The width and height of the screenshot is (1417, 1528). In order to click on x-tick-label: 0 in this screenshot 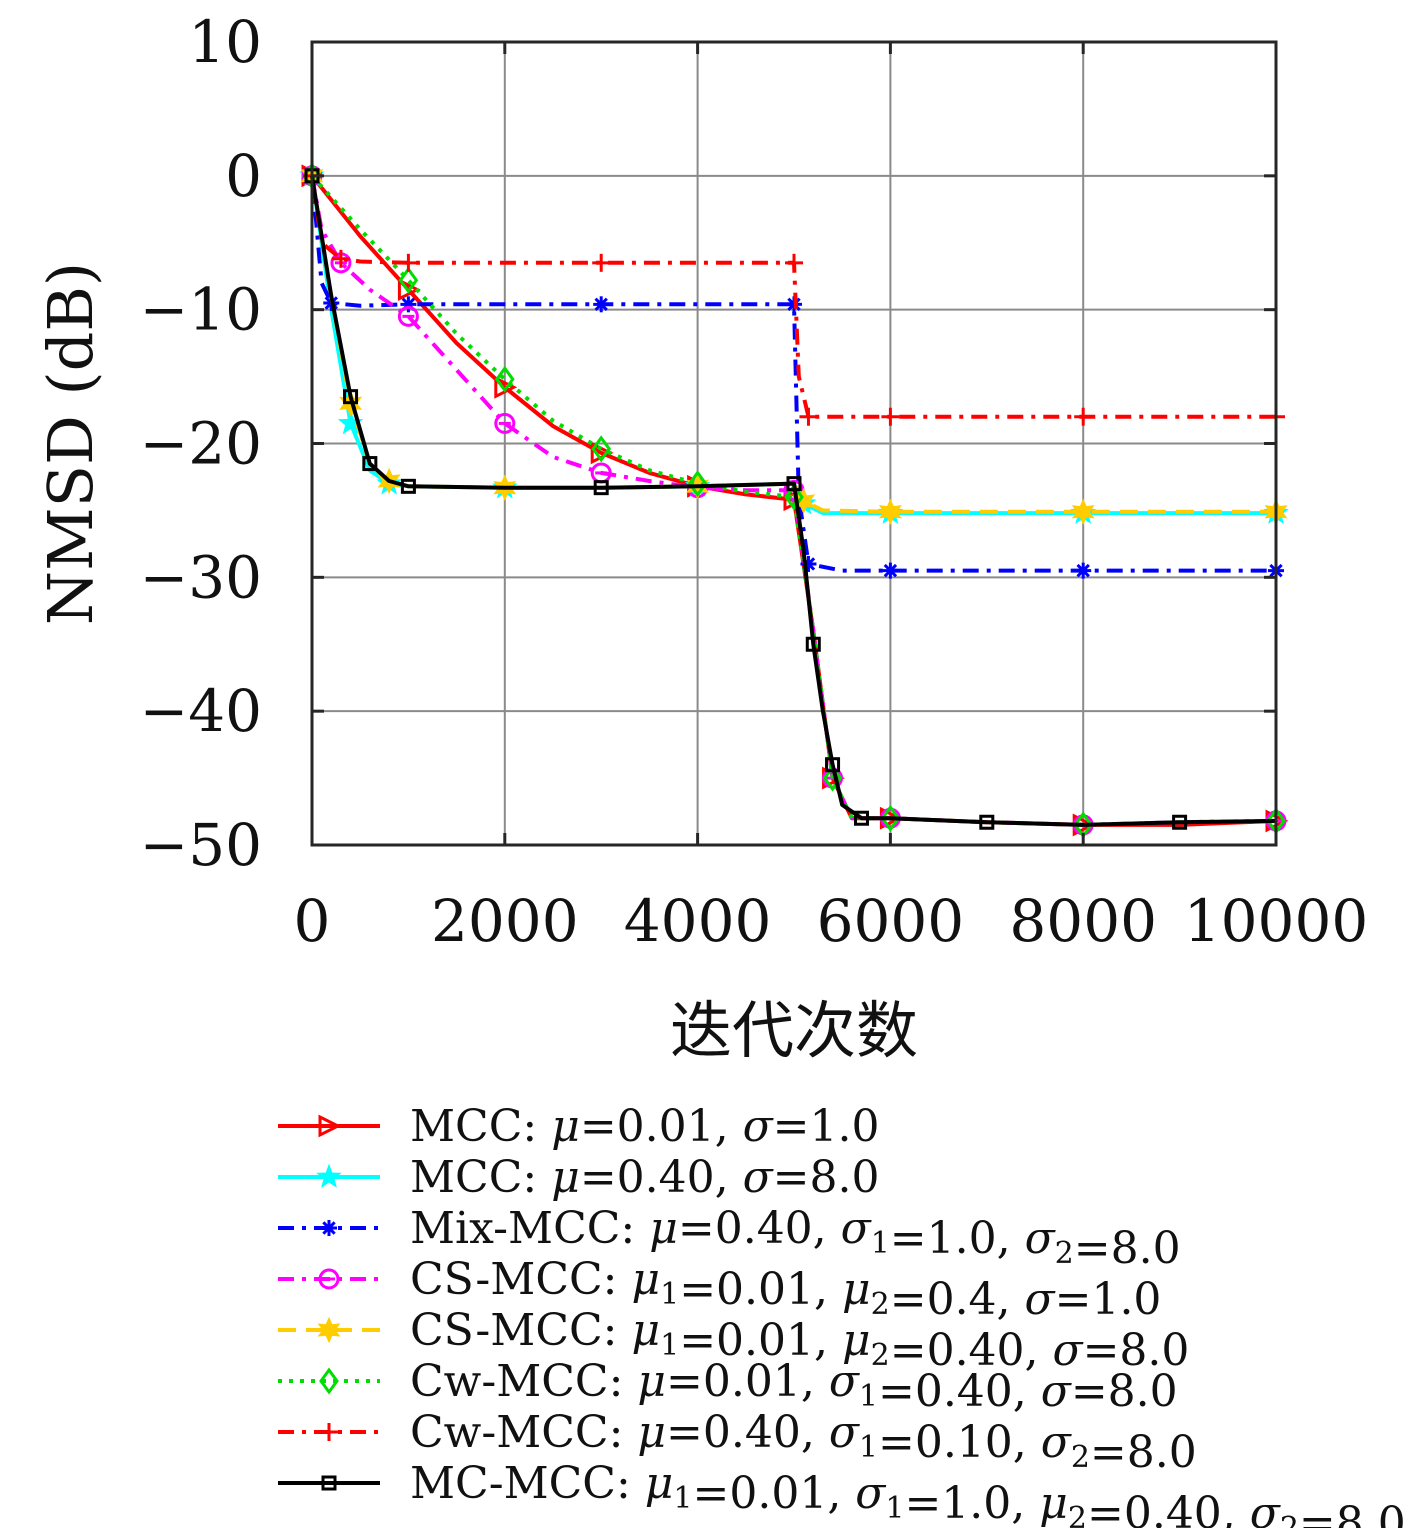, I will do `click(312, 921)`.